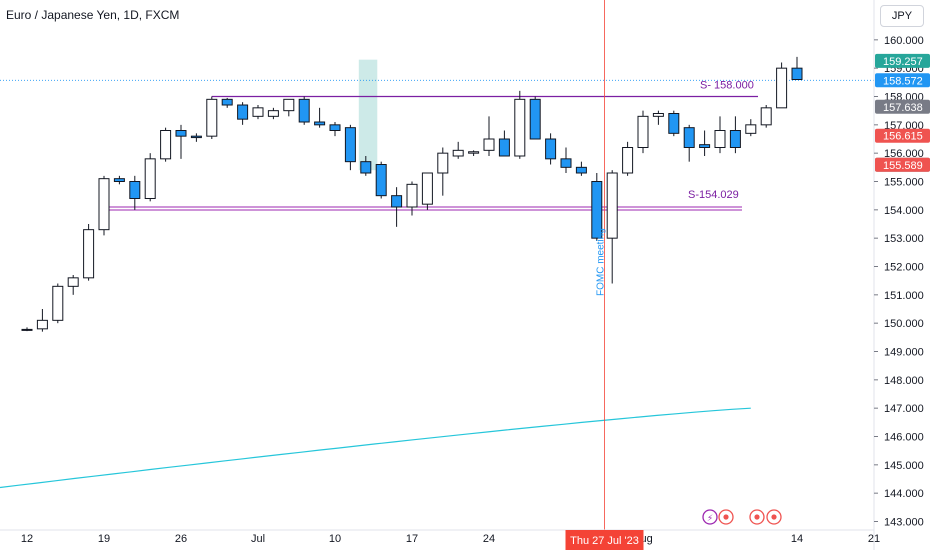  I want to click on resistance-label: S- 158.000, so click(727, 86).